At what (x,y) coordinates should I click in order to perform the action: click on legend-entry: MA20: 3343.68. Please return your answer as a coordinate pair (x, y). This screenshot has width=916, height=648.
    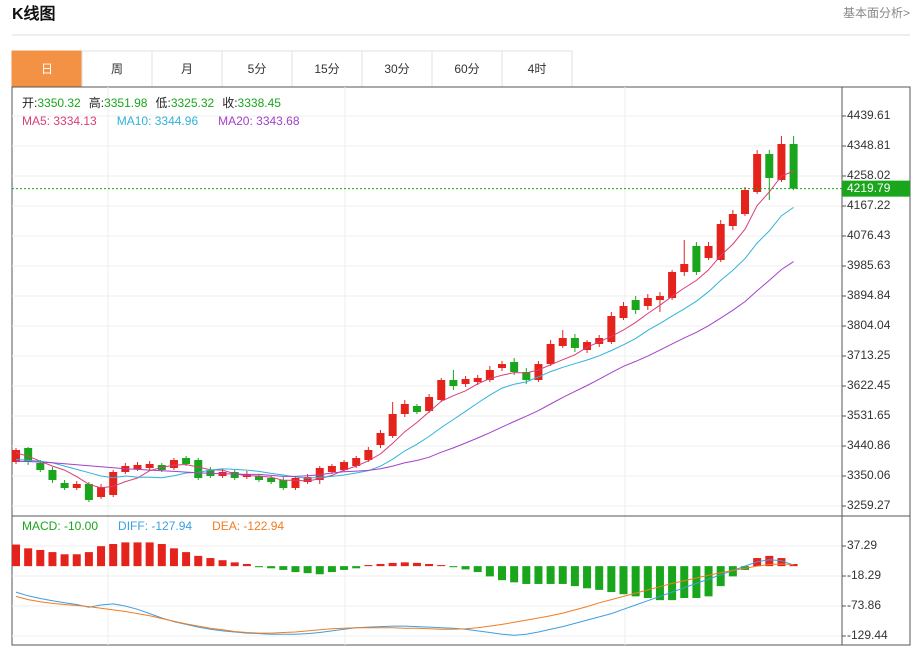
    Looking at the image, I should click on (259, 121).